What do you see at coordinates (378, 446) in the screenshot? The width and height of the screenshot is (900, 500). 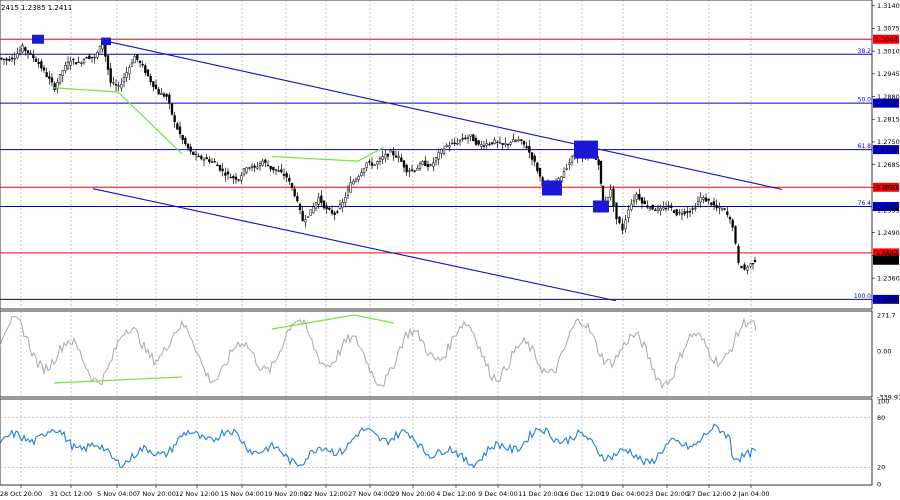 I see `rsi-line` at bounding box center [378, 446].